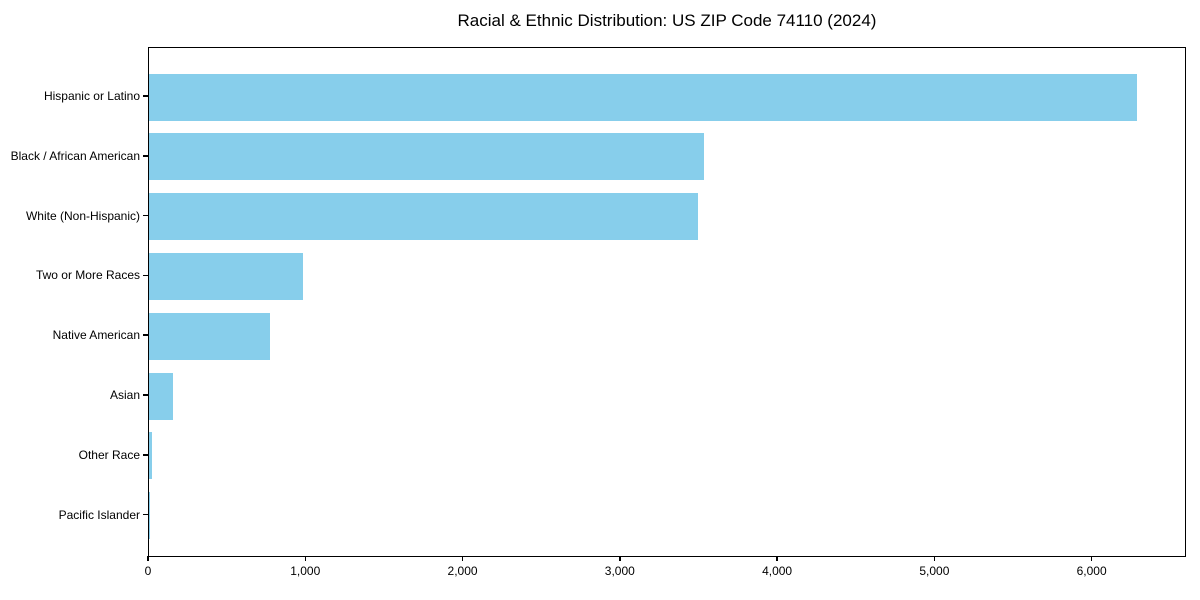 The width and height of the screenshot is (1200, 600). What do you see at coordinates (1091, 571) in the screenshot?
I see `x-tick-label: 6,000` at bounding box center [1091, 571].